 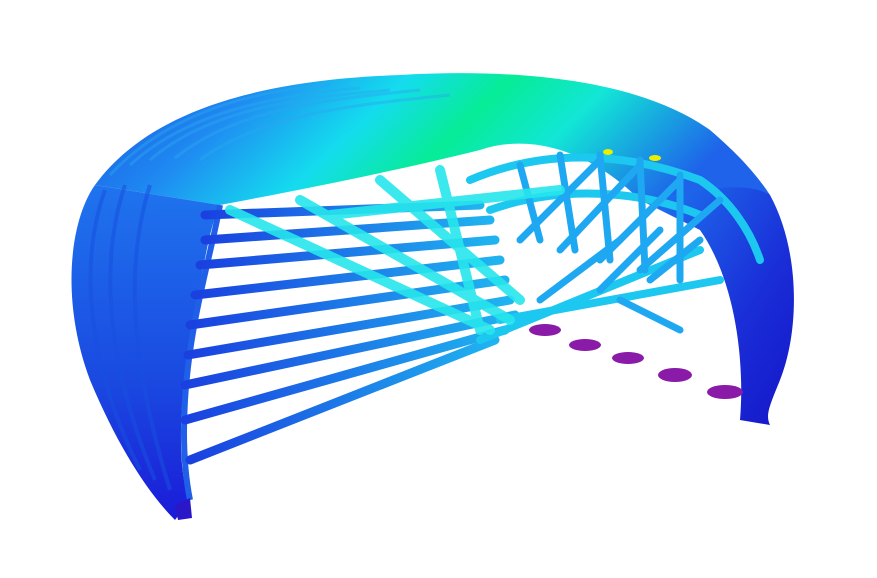 I want to click on base-pads, so click(x=636, y=361).